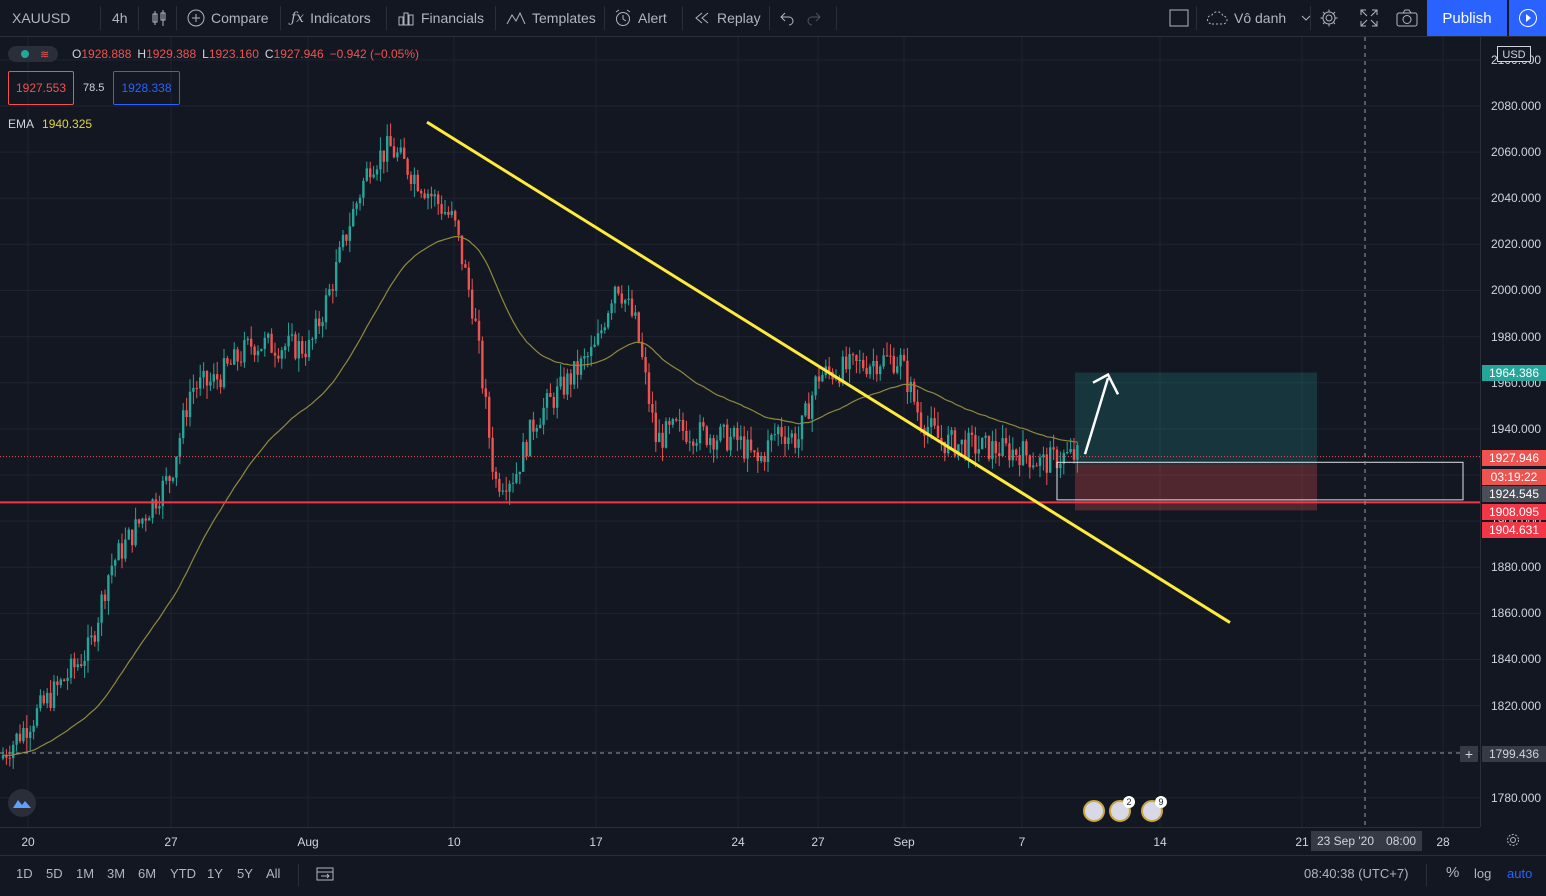  What do you see at coordinates (1122, 809) in the screenshot?
I see `economic-event-icon: 2` at bounding box center [1122, 809].